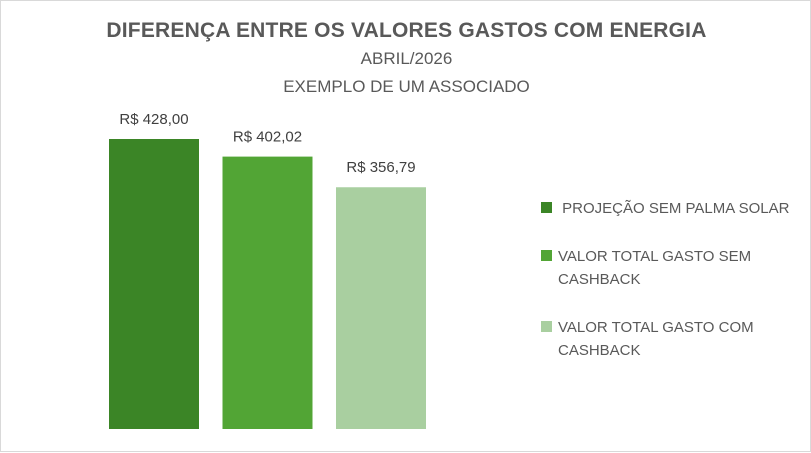 The image size is (811, 453). What do you see at coordinates (546, 207) in the screenshot?
I see `legend-swatch-projecao` at bounding box center [546, 207].